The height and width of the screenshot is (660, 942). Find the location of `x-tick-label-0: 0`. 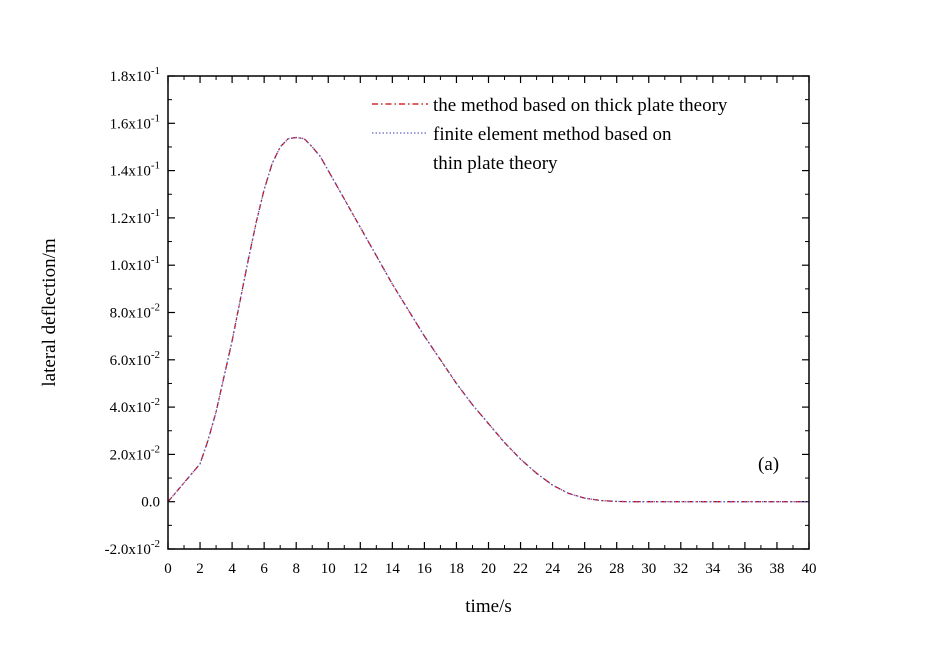

x-tick-label-0: 0 is located at coordinates (168, 569).